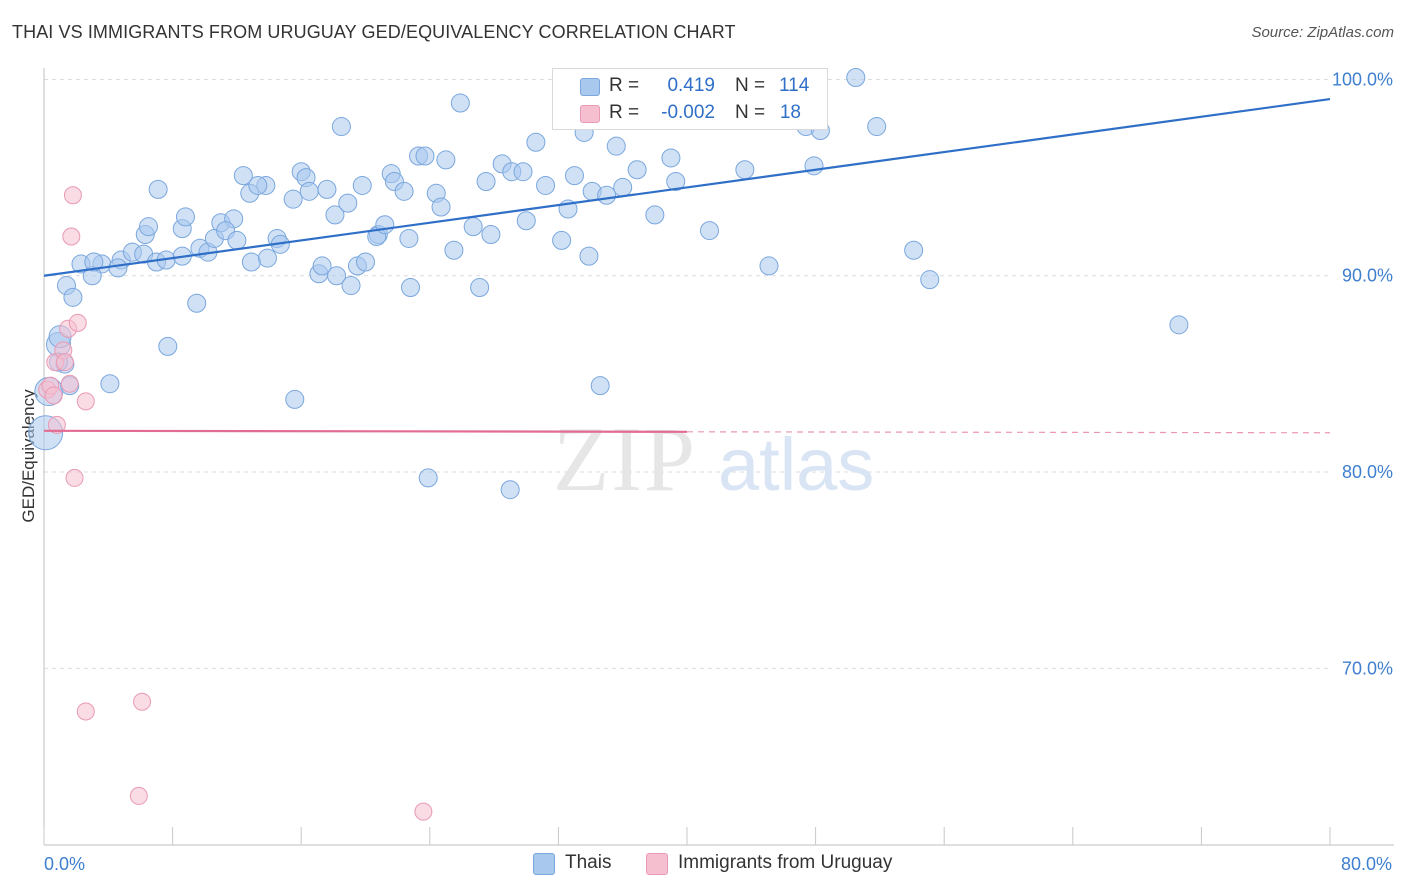 This screenshot has width=1406, height=892. What do you see at coordinates (1367, 668) in the screenshot?
I see `y-tick-label: 70.0%` at bounding box center [1367, 668].